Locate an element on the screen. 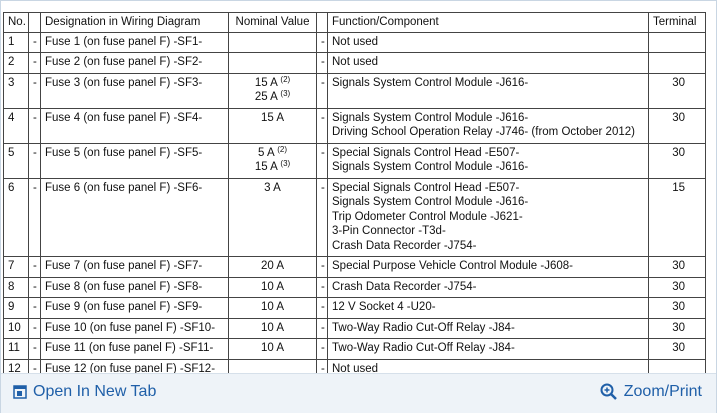  terminal-cell: 15 is located at coordinates (677, 217).